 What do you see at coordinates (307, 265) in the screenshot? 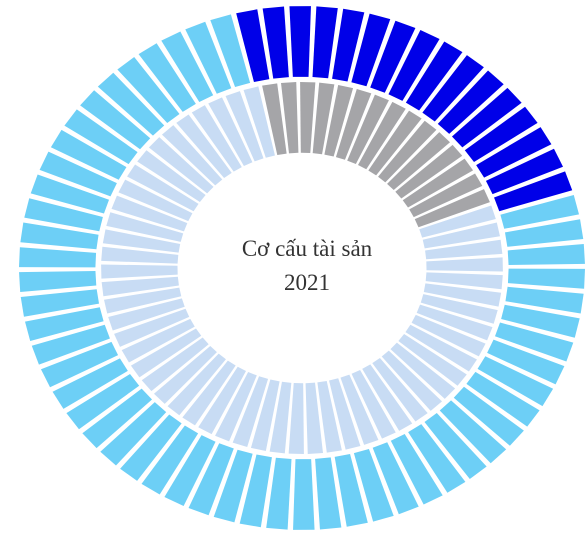
I see `chart-title: Cơ cấu tài sản 2021` at bounding box center [307, 265].